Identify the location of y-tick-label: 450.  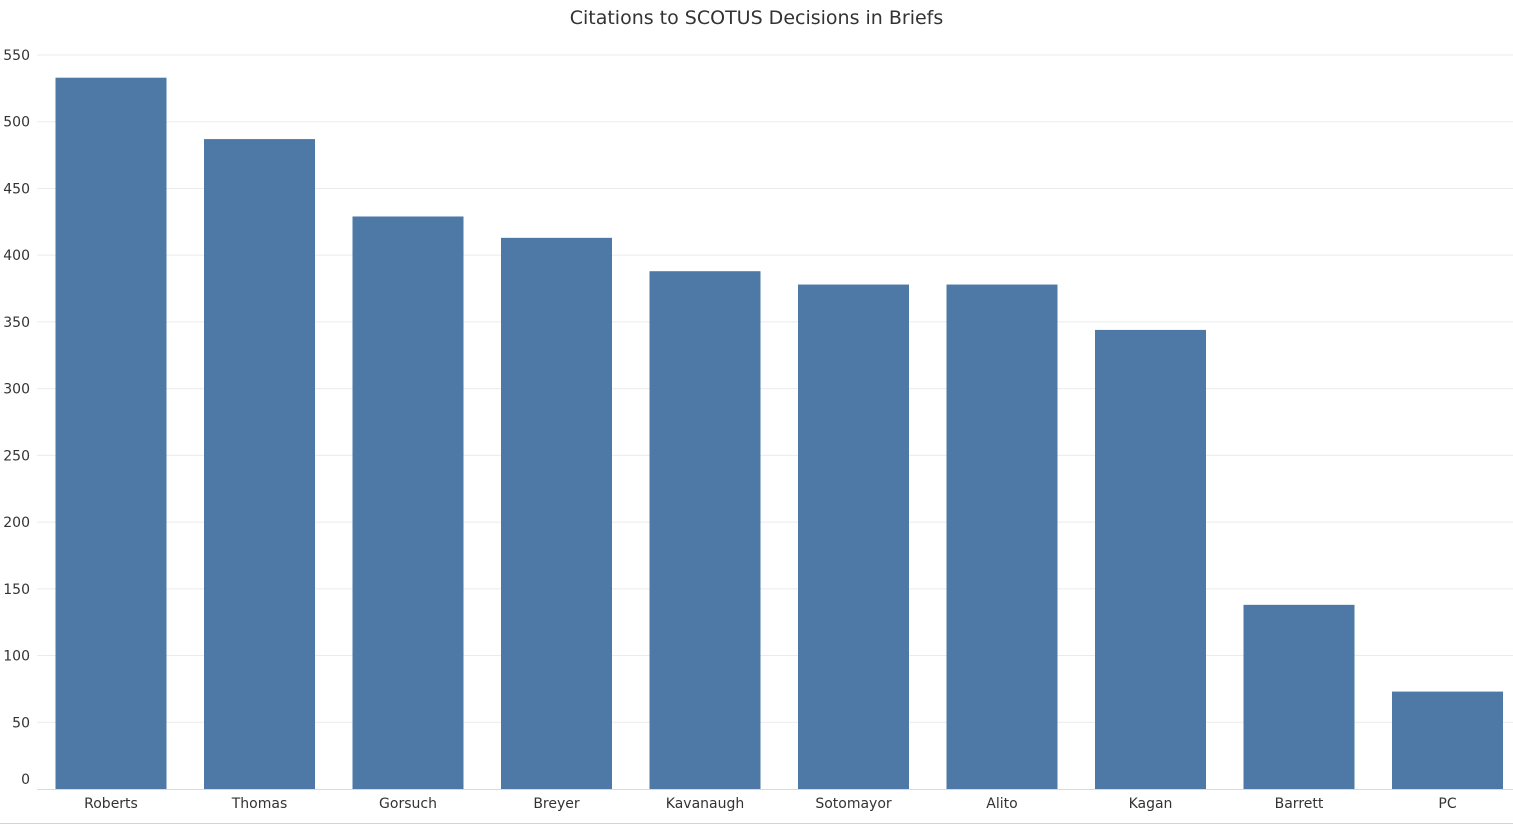
(16, 189).